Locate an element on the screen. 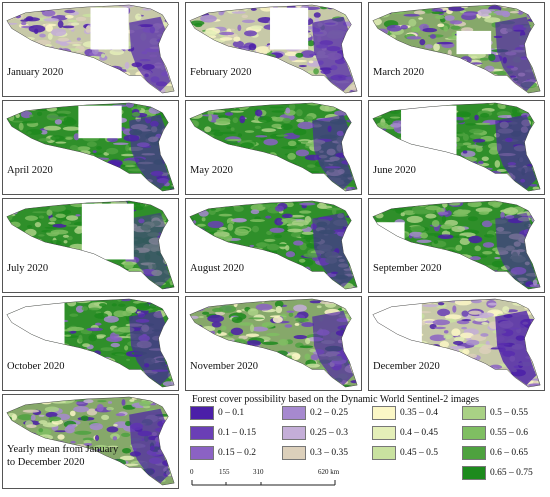  legend-label: 0.2 – 0.25 is located at coordinates (329, 413).